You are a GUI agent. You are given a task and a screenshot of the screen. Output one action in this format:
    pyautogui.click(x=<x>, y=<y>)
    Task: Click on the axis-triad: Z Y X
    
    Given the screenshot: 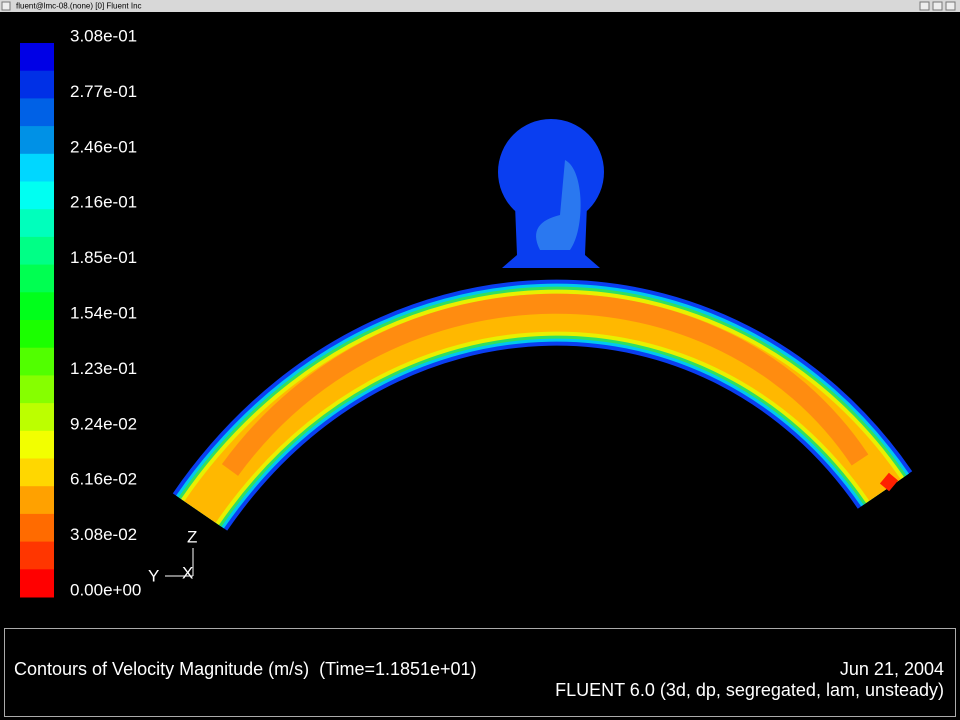 What is the action you would take?
    pyautogui.click(x=172, y=556)
    